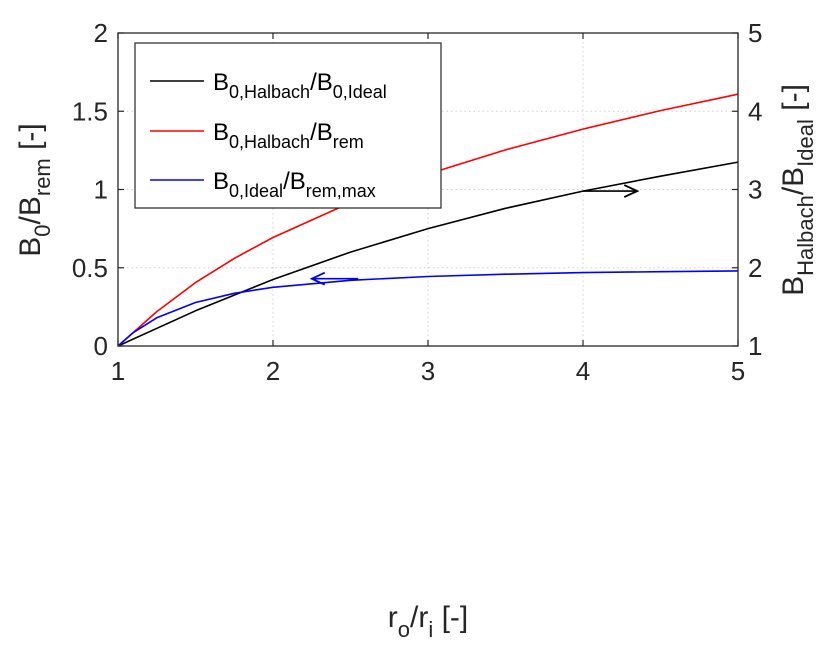 The image size is (830, 648). What do you see at coordinates (273, 371) in the screenshot?
I see `x-tick-label: 2` at bounding box center [273, 371].